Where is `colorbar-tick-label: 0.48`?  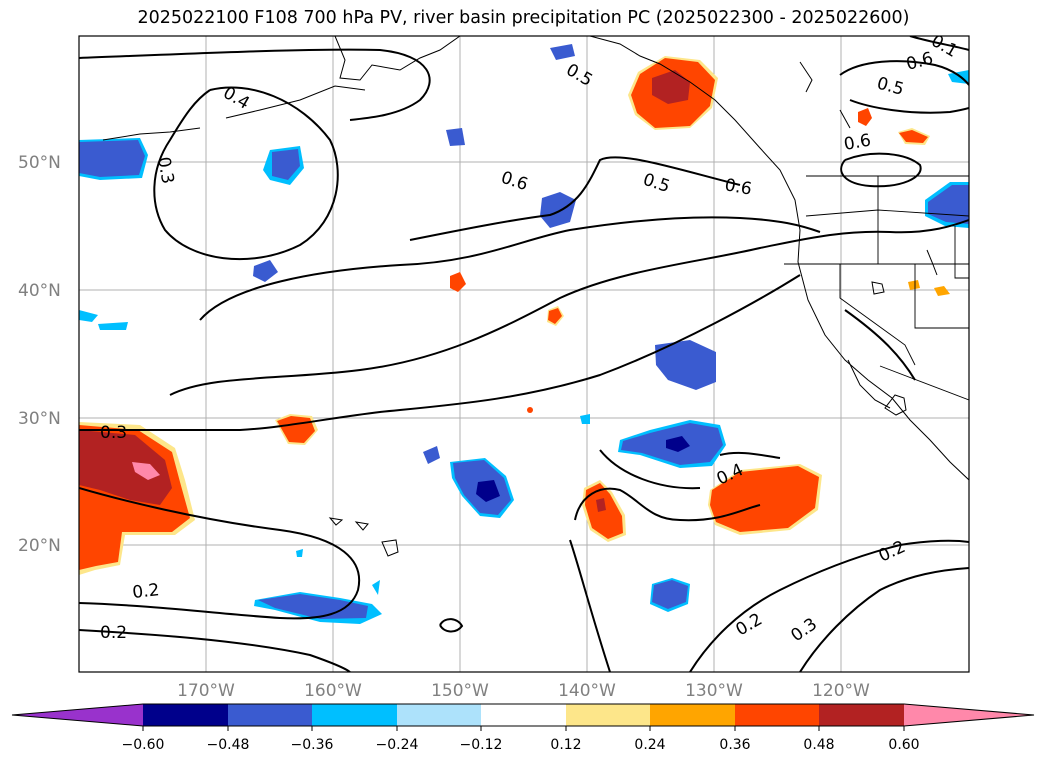 colorbar-tick-label: 0.48 is located at coordinates (818, 745).